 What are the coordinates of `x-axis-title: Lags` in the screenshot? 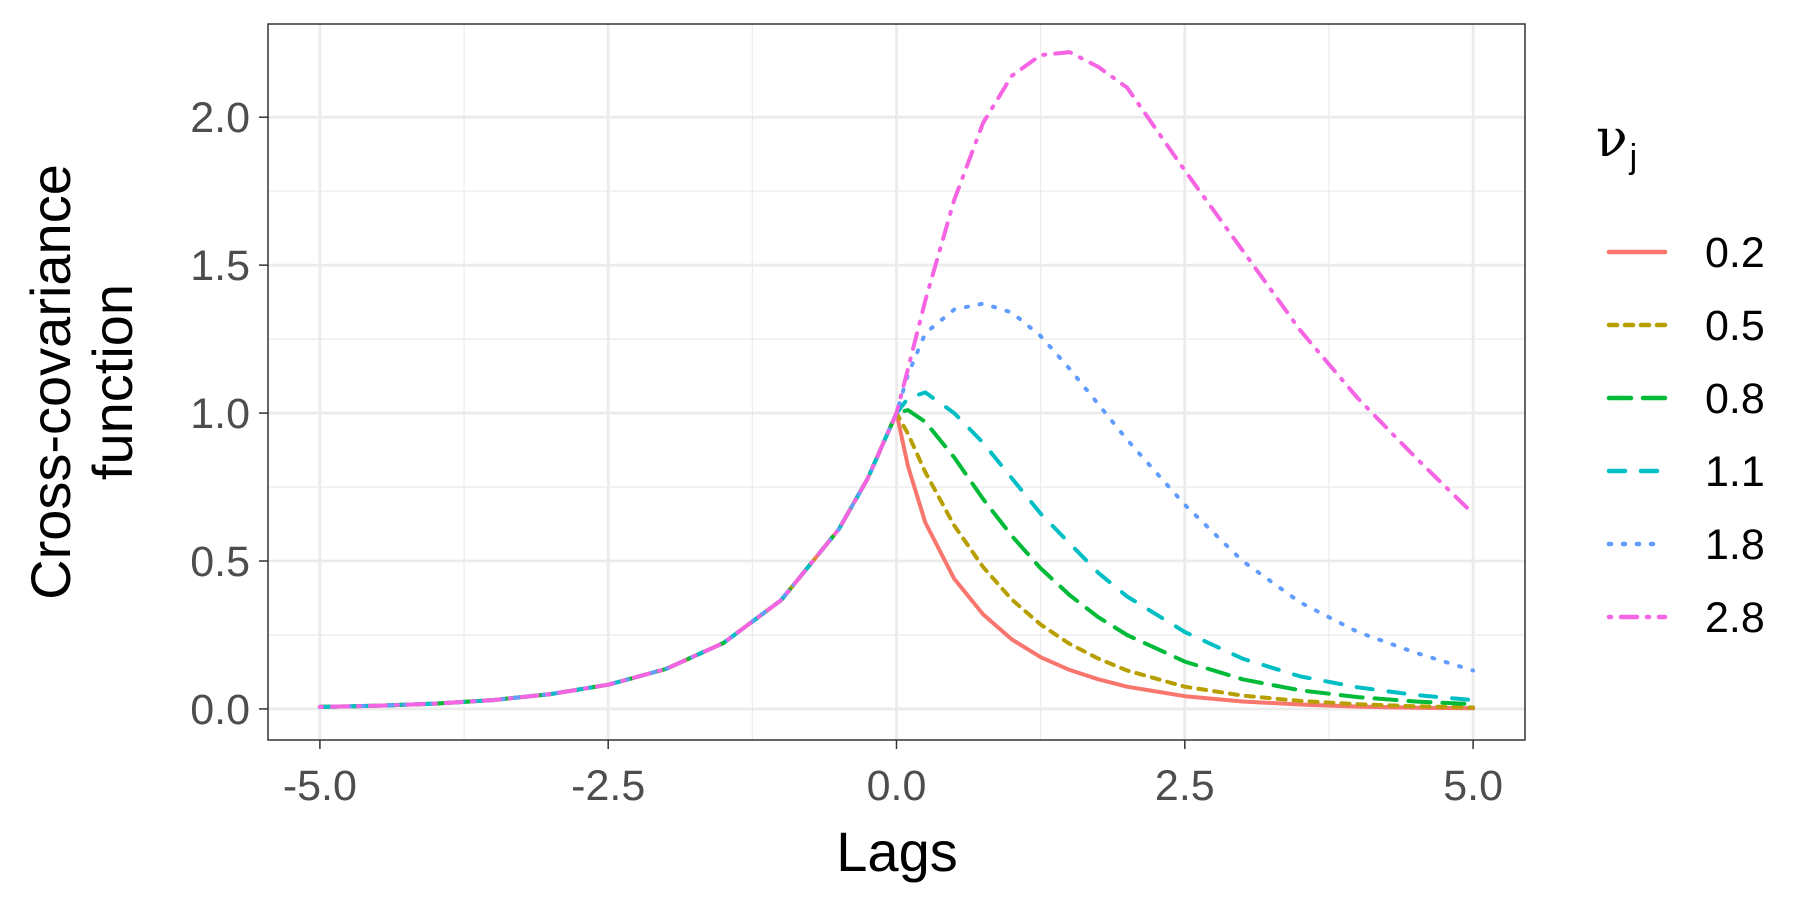 It's located at (896, 851).